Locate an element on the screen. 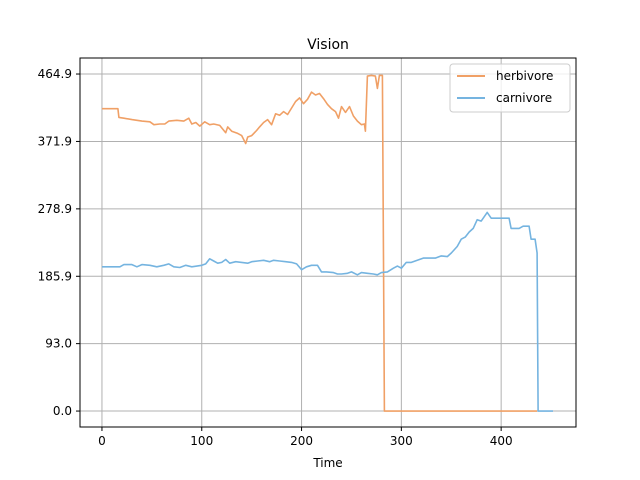  y-tick-label: 93.0 is located at coordinates (58, 344).